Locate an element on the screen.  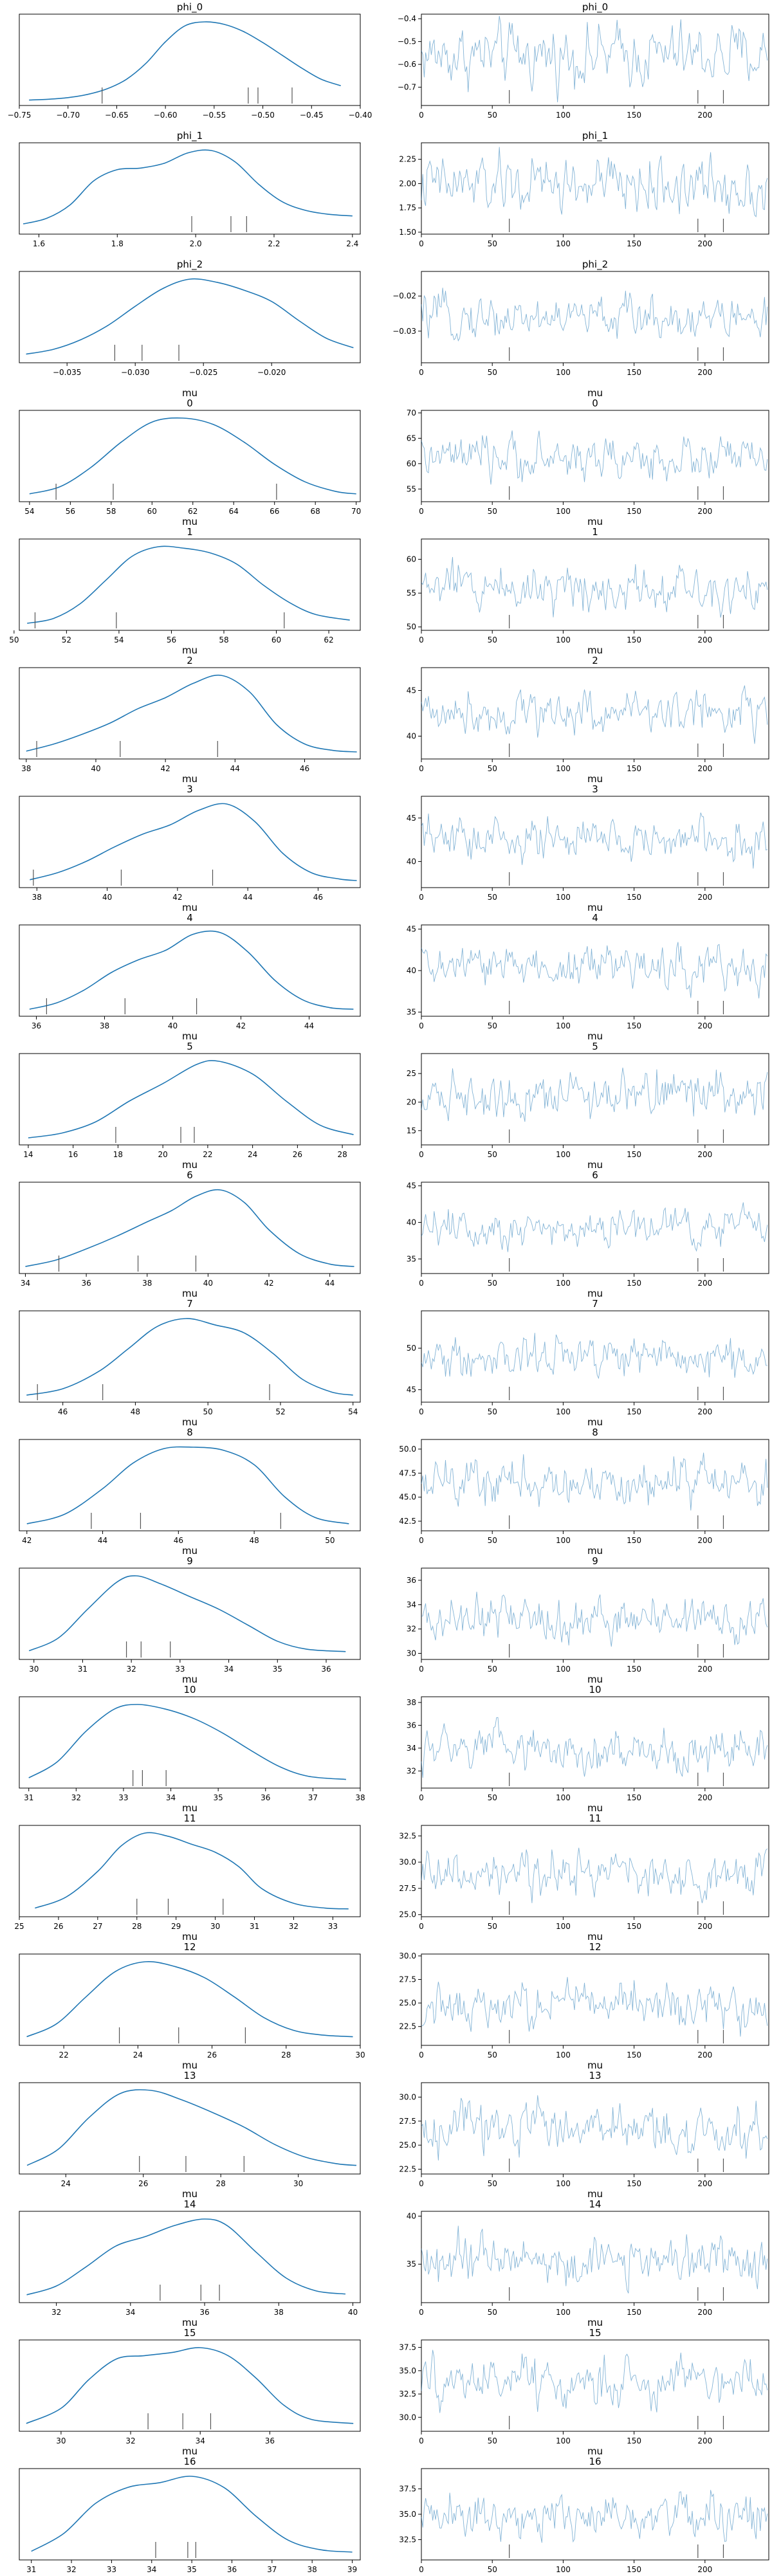
trace-title-mu-7-line-0: mu is located at coordinates (595, 1293).